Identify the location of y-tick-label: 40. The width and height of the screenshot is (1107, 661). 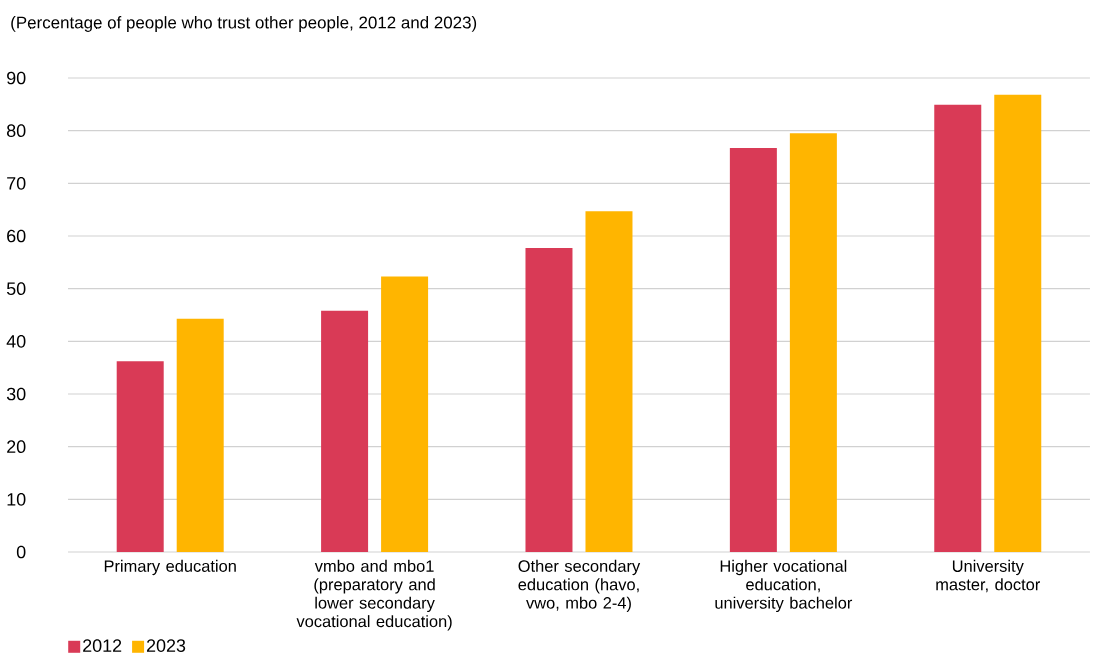
(16, 341).